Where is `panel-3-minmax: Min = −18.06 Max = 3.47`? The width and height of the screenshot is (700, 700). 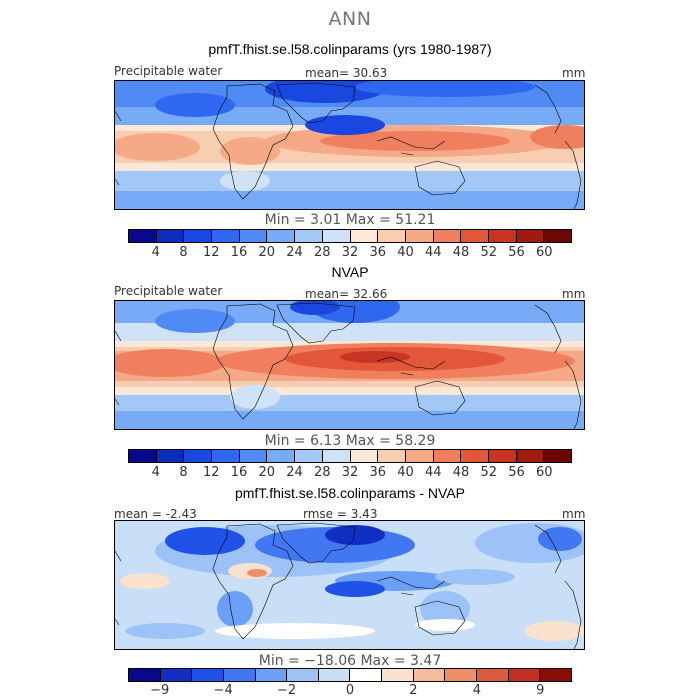 panel-3-minmax: Min = −18.06 Max = 3.47 is located at coordinates (350, 661).